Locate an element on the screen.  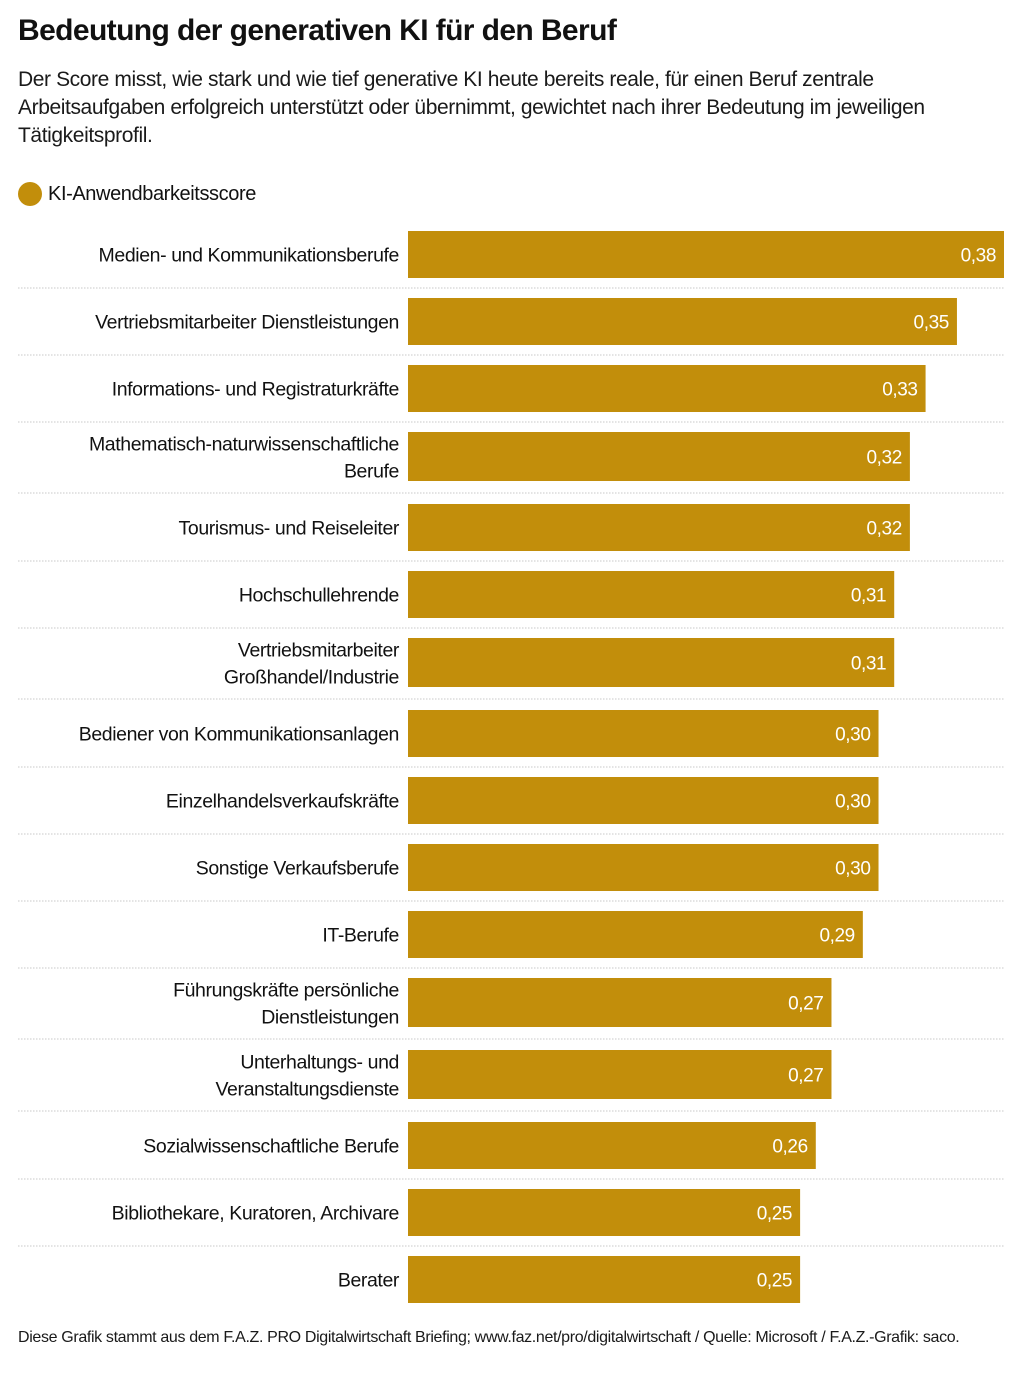
legend: KI-Anwendbarkeitsscore is located at coordinates (137, 194).